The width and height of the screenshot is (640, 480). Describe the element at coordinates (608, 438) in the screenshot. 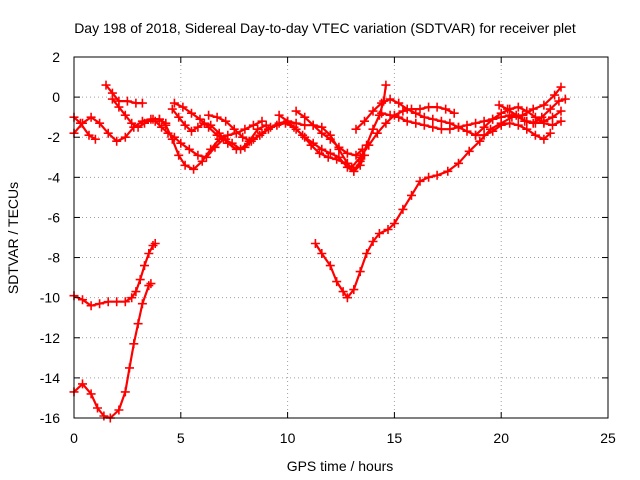

I see `x-tick-label: 25` at that location.